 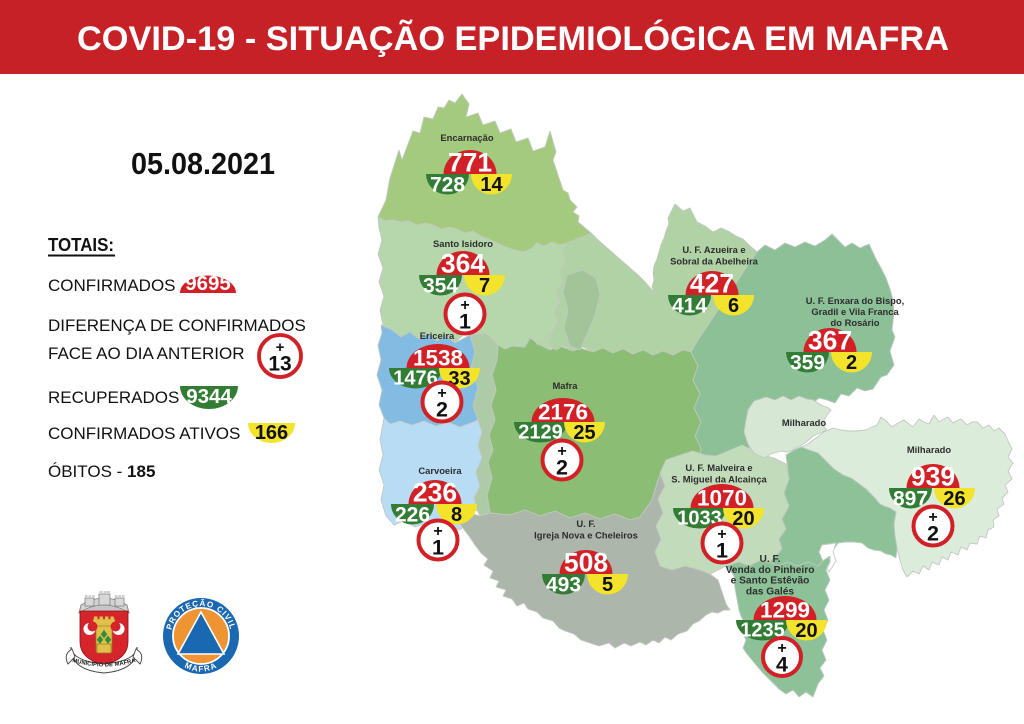 I want to click on svg-text: 1299, so click(x=785, y=610).